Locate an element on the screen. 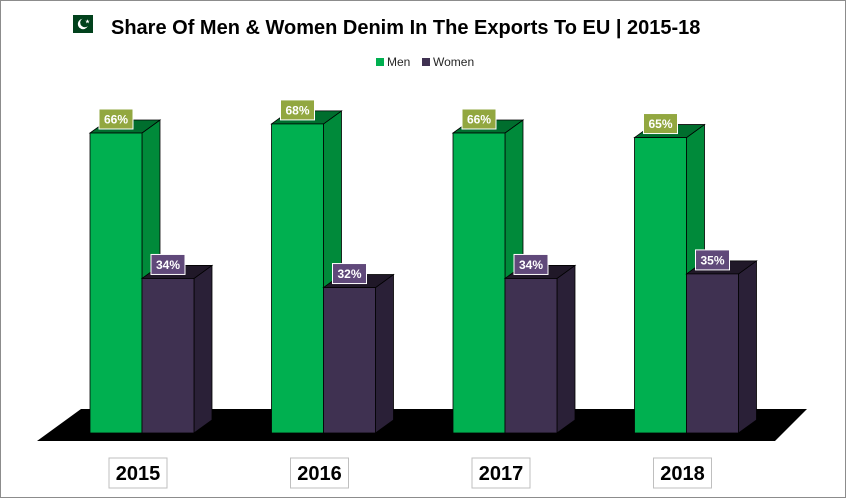 The height and width of the screenshot is (498, 846). data-label-women-2017: 34% is located at coordinates (531, 264).